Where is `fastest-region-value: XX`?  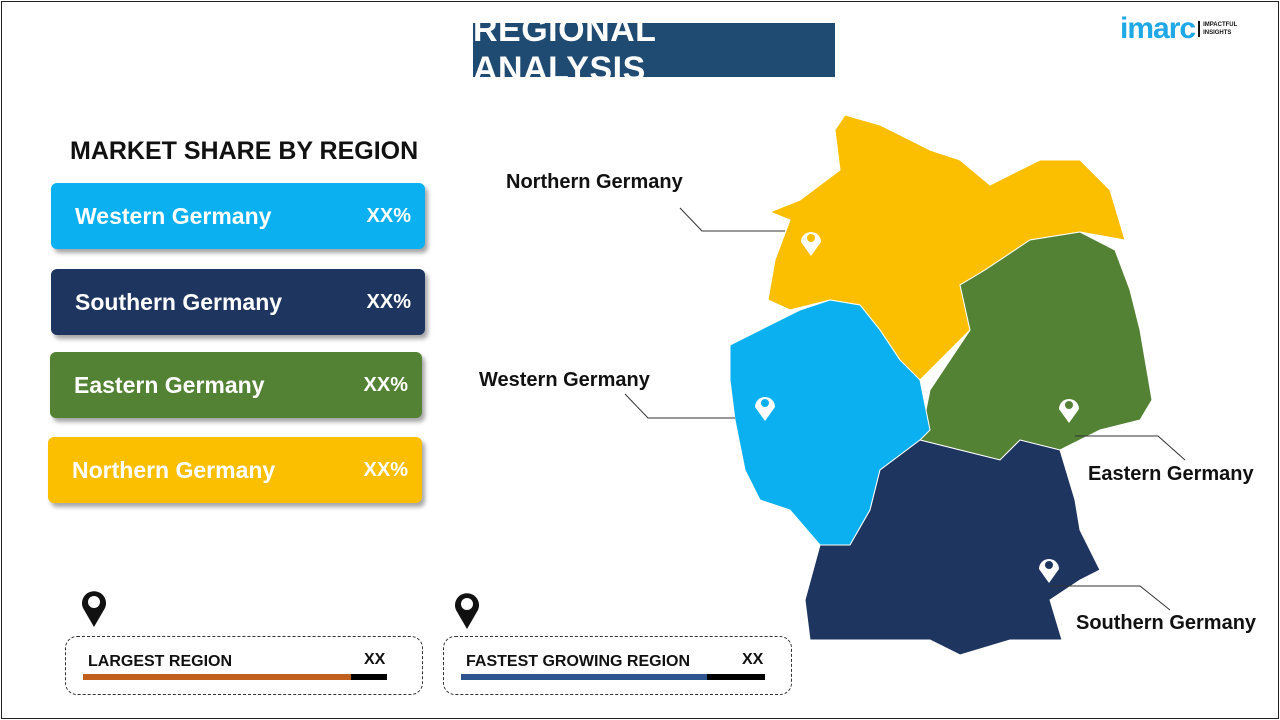
fastest-region-value: XX is located at coordinates (753, 659).